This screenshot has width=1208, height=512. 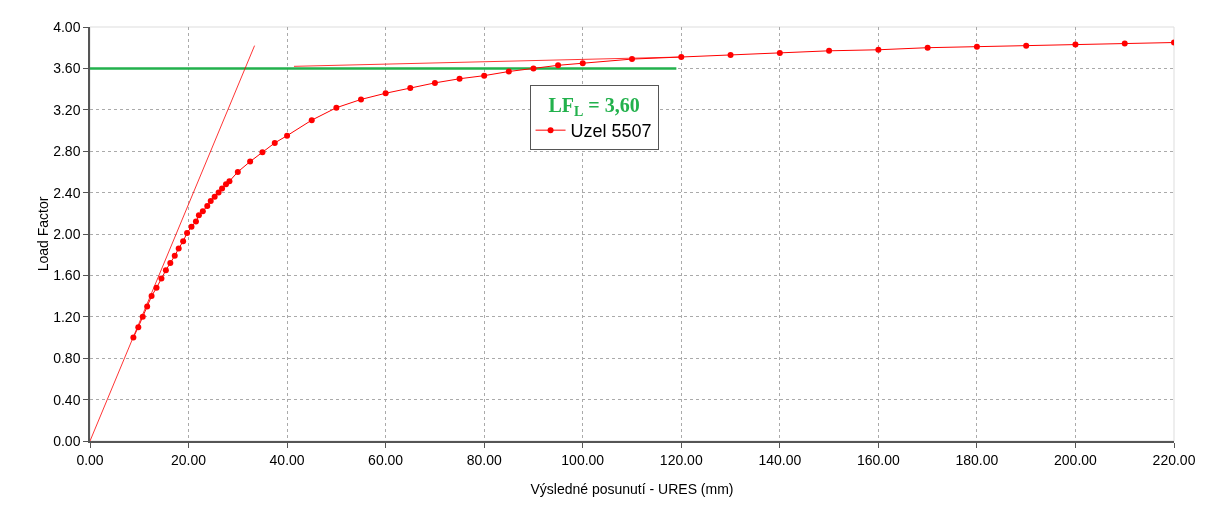 I want to click on legend-title: LF$_{L}$ = 3,60, so click(x=594, y=106).